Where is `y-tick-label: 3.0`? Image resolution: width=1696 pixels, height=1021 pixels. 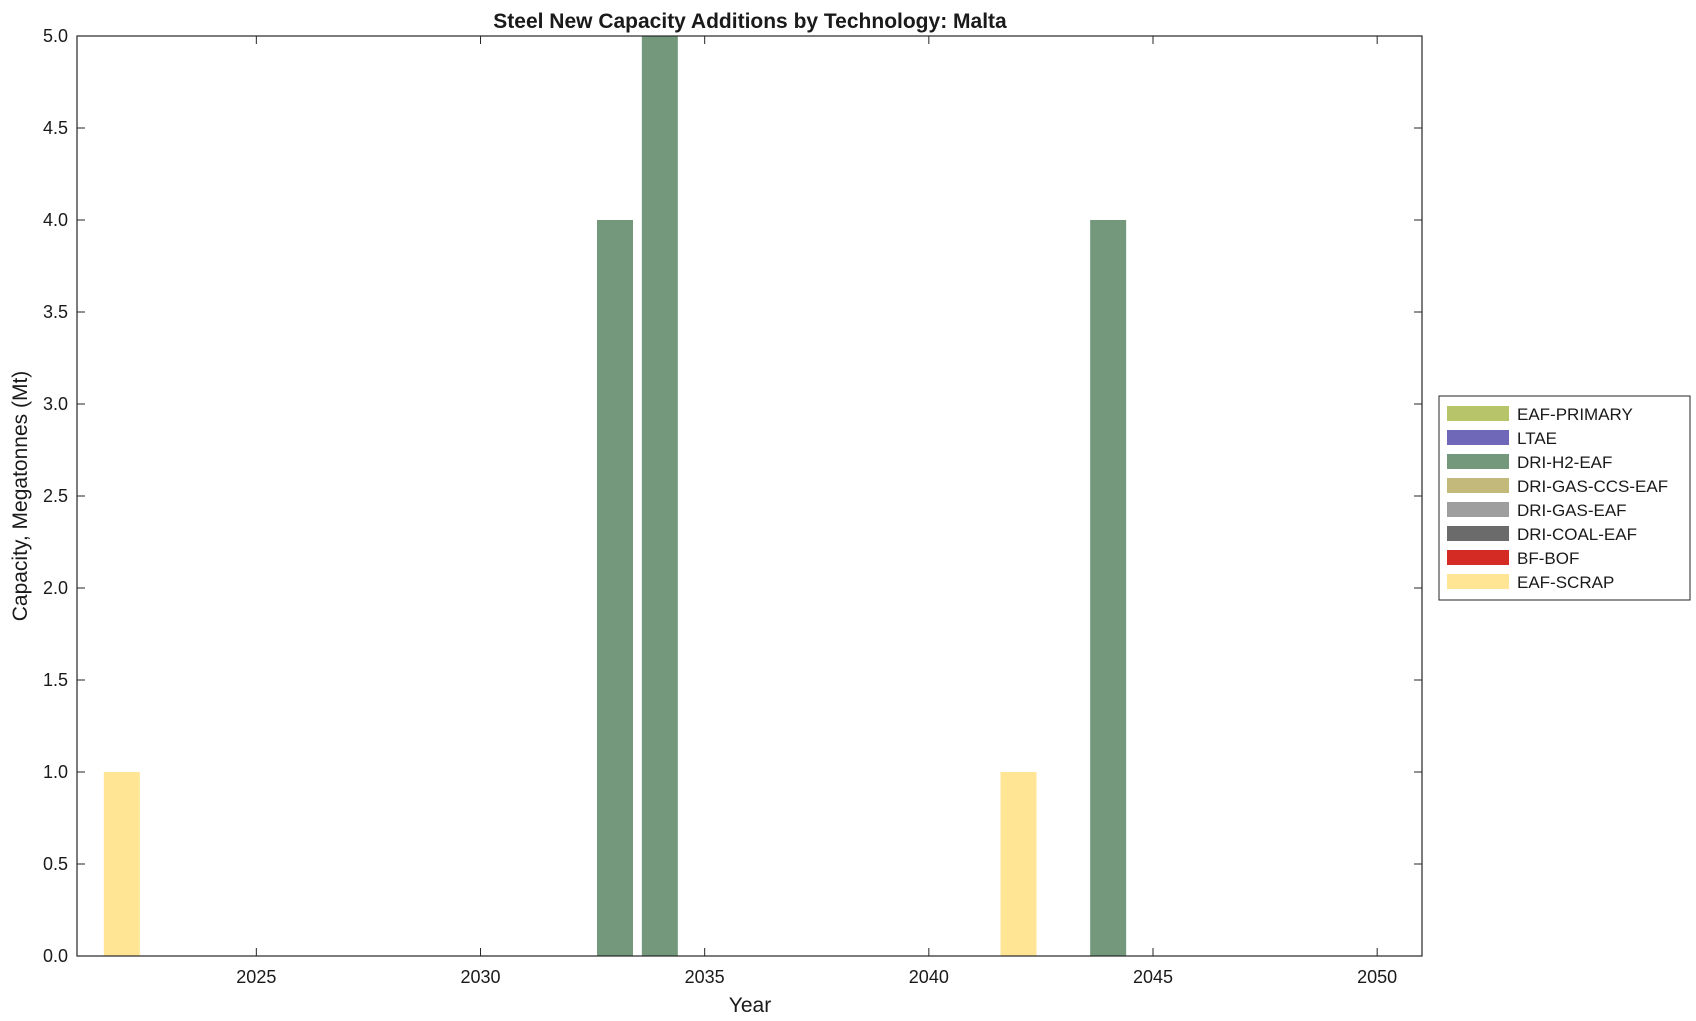
y-tick-label: 3.0 is located at coordinates (55, 404).